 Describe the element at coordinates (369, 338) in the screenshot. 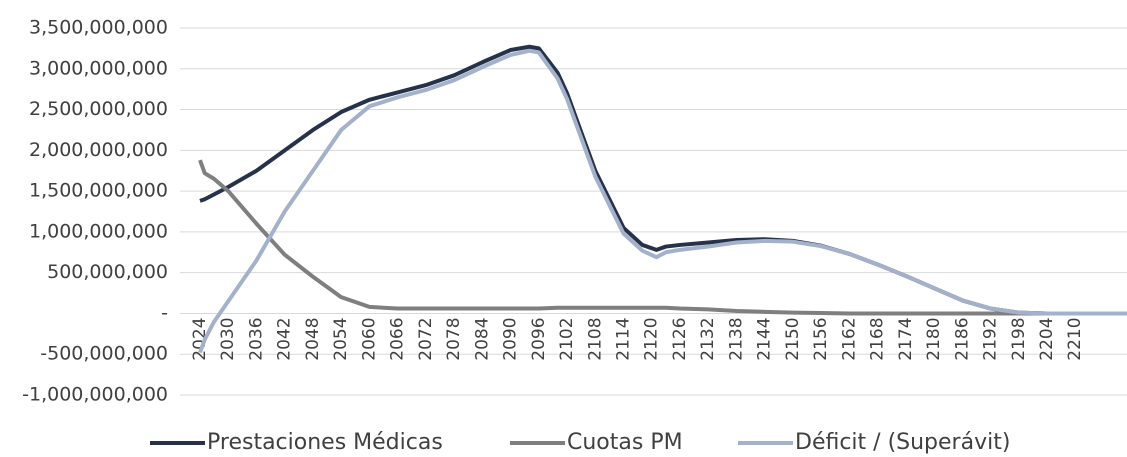

I see `x-tick-label: 2060` at that location.